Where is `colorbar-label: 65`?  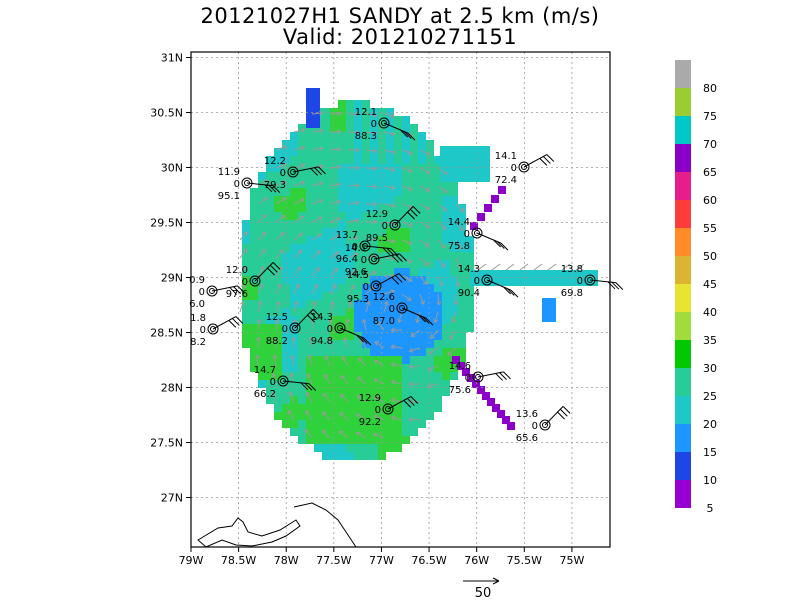
colorbar-label: 65 is located at coordinates (710, 172).